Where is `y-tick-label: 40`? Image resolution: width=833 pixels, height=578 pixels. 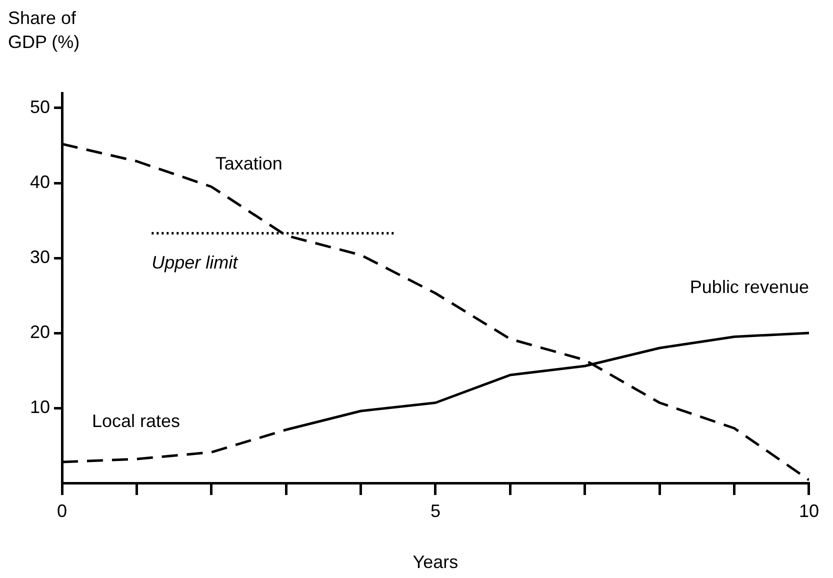 y-tick-label: 40 is located at coordinates (40, 182).